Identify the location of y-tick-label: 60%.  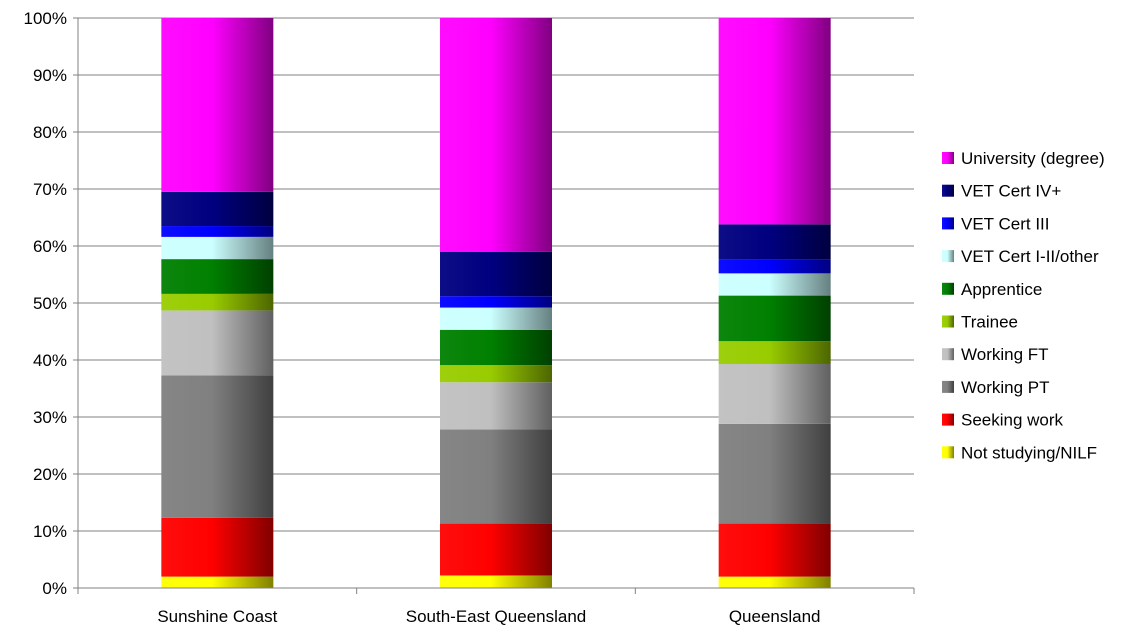
(50, 246).